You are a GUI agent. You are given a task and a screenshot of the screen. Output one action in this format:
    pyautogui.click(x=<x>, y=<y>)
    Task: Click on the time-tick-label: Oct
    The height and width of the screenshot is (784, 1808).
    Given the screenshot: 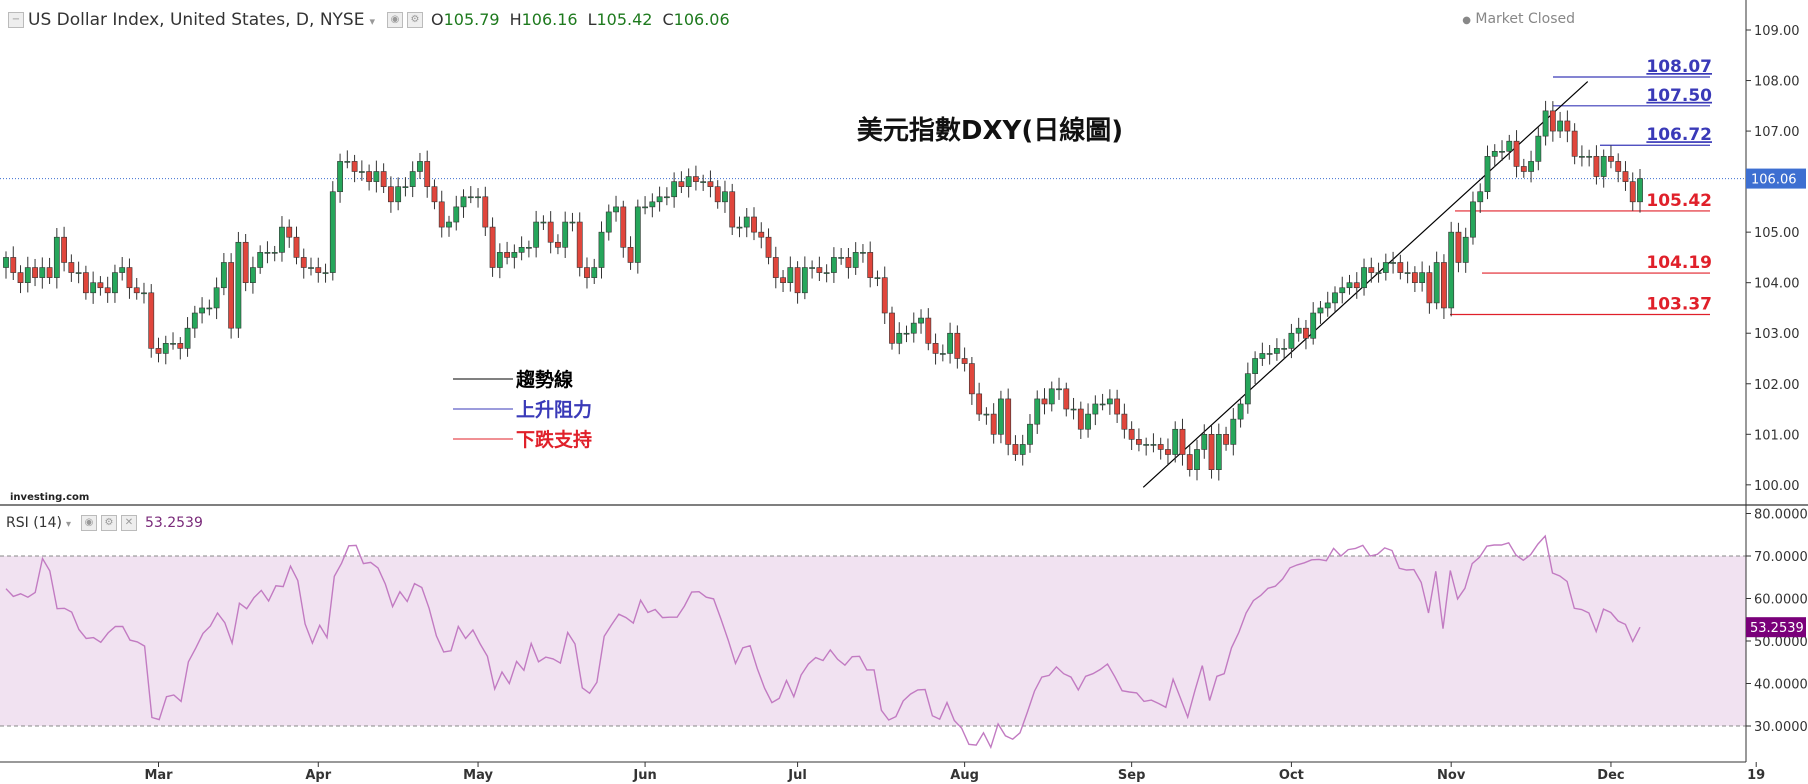 What is the action you would take?
    pyautogui.click(x=1291, y=775)
    